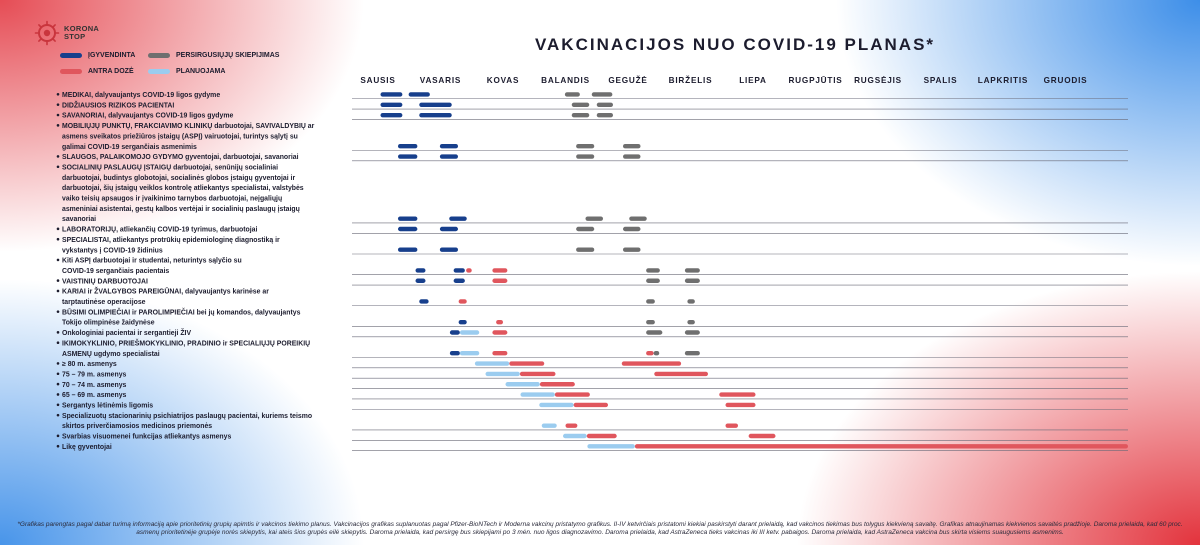  Describe the element at coordinates (941, 80) in the screenshot. I see `month-label: SPALIS` at that location.